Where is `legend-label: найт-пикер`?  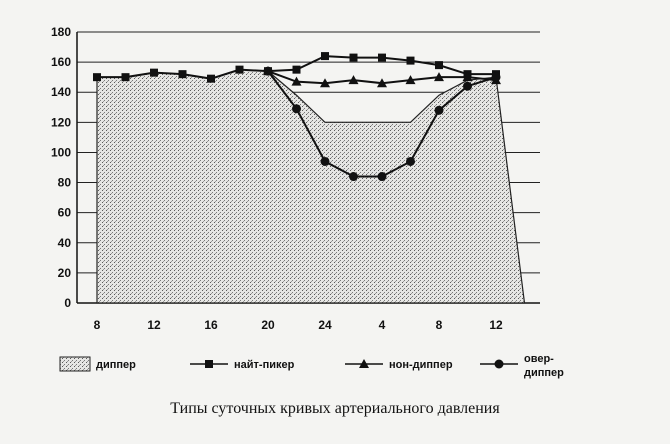 legend-label: найт-пикер is located at coordinates (264, 365).